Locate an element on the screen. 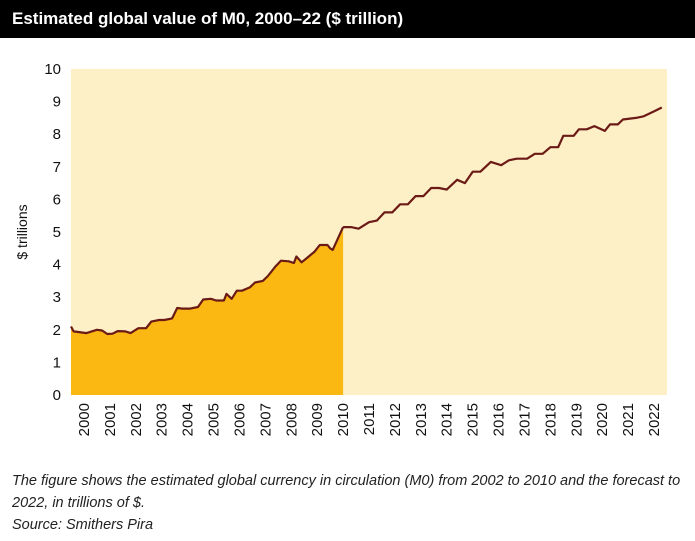 The width and height of the screenshot is (695, 541). y-axis-ticks: 0 1 2 3 4 5 6 7 8 9 10 is located at coordinates (52, 232).